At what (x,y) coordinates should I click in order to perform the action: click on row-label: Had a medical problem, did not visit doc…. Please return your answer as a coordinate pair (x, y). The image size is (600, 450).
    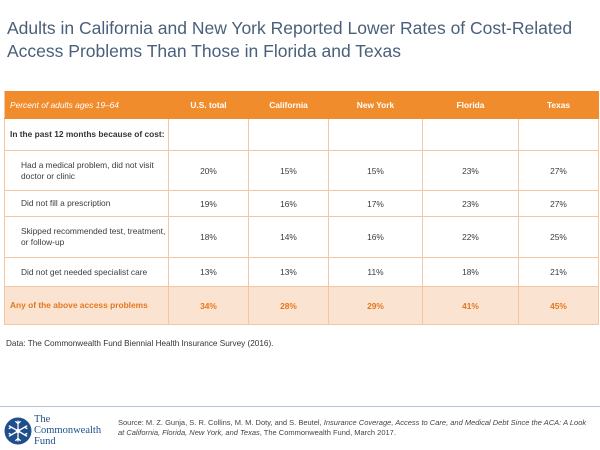
    Looking at the image, I should click on (86, 170).